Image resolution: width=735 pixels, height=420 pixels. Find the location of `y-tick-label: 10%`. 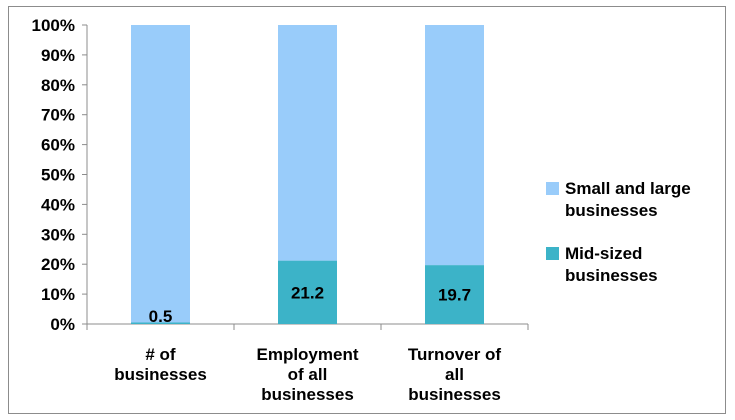

y-tick-label: 10% is located at coordinates (58, 294).